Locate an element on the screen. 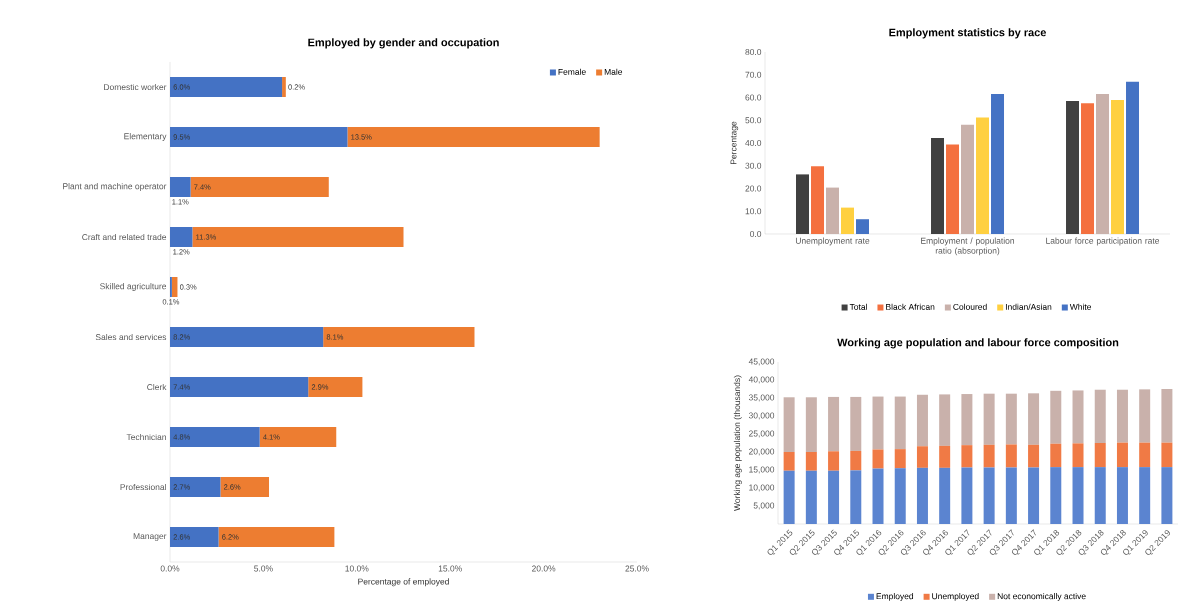 The height and width of the screenshot is (615, 1194). y-axis-title: Percentage is located at coordinates (734, 142).